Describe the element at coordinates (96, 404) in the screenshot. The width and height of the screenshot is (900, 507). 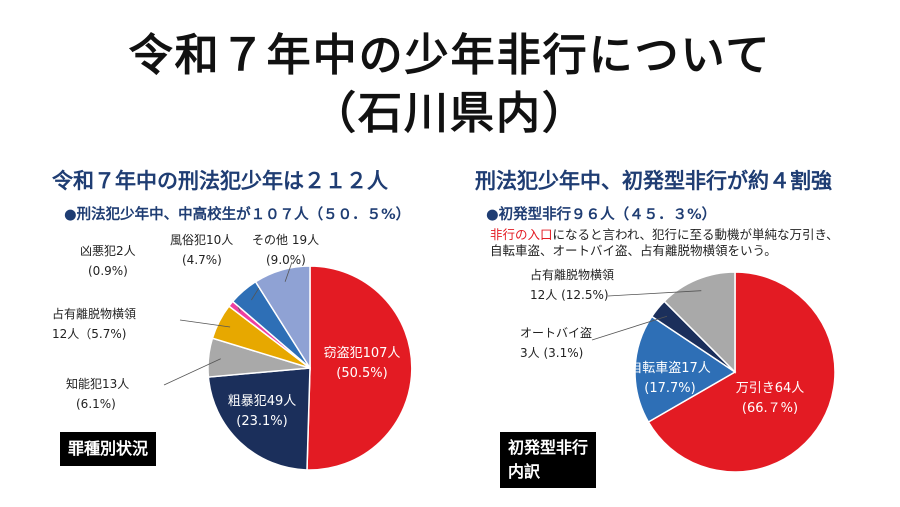
I see `crime-pct-2: (6.1%)` at that location.